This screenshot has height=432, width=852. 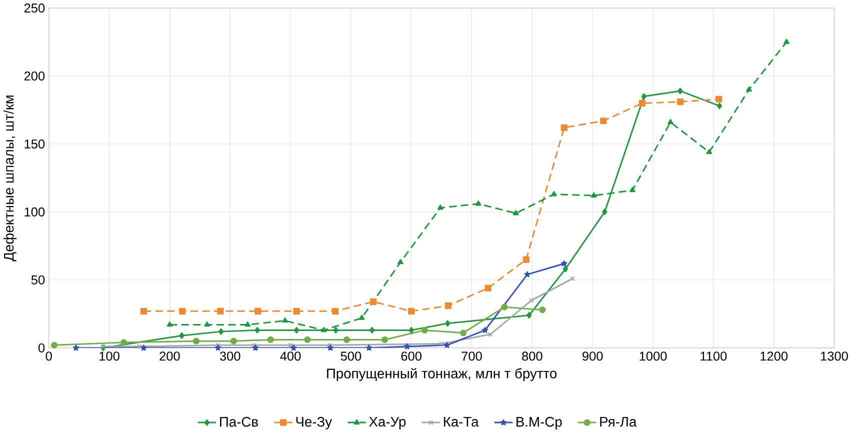 What do you see at coordinates (110, 355) in the screenshot?
I see `x-tick-label: 100` at bounding box center [110, 355].